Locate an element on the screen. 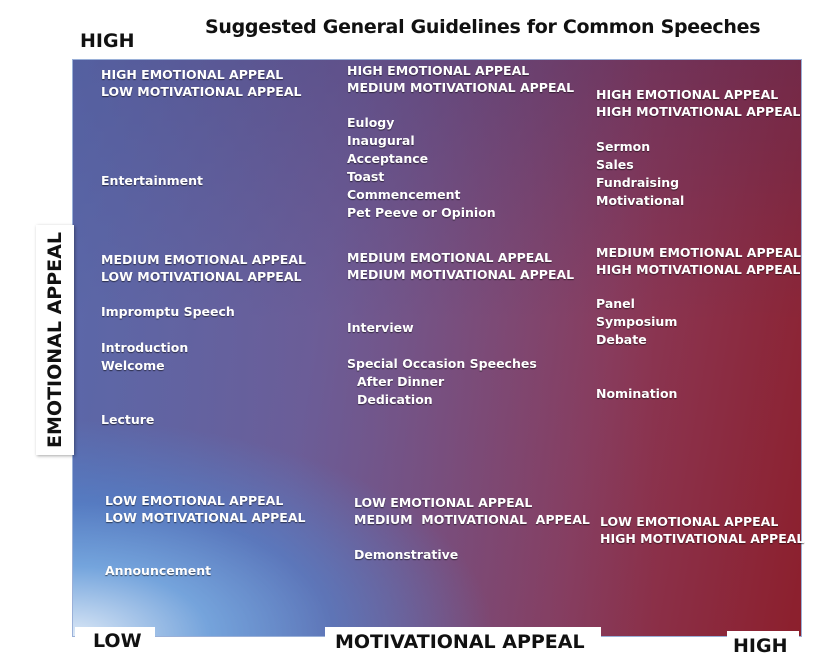  speech-type: Inaugural is located at coordinates (381, 140).